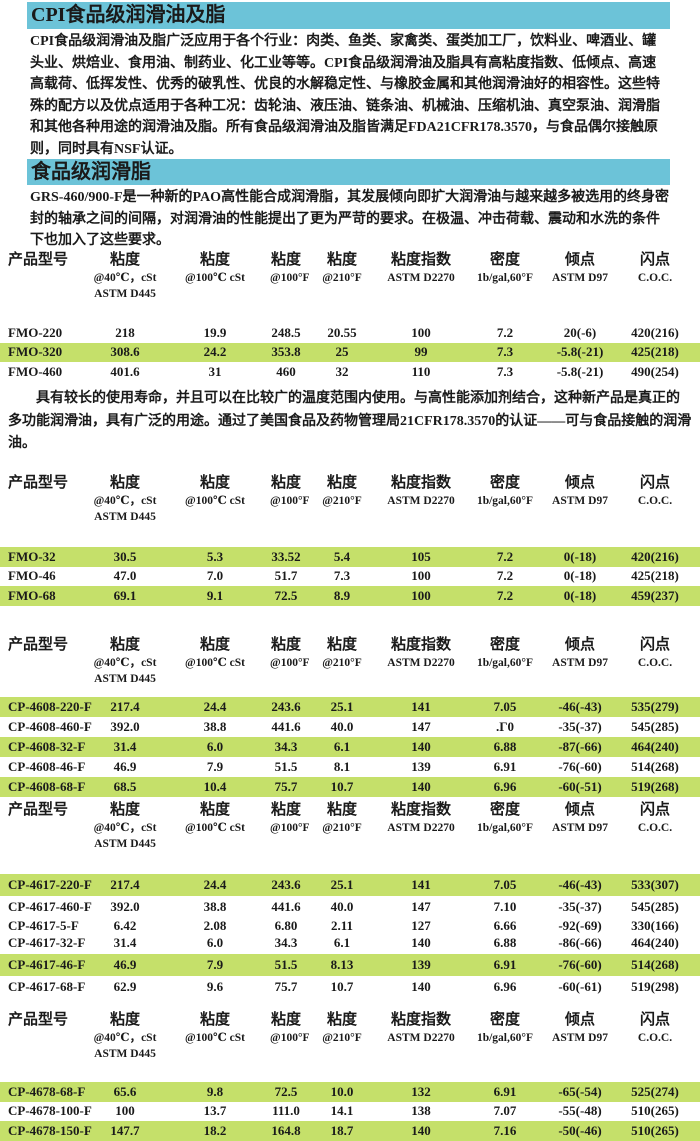  Describe the element at coordinates (215, 942) in the screenshot. I see `table-cell: 6.0` at that location.